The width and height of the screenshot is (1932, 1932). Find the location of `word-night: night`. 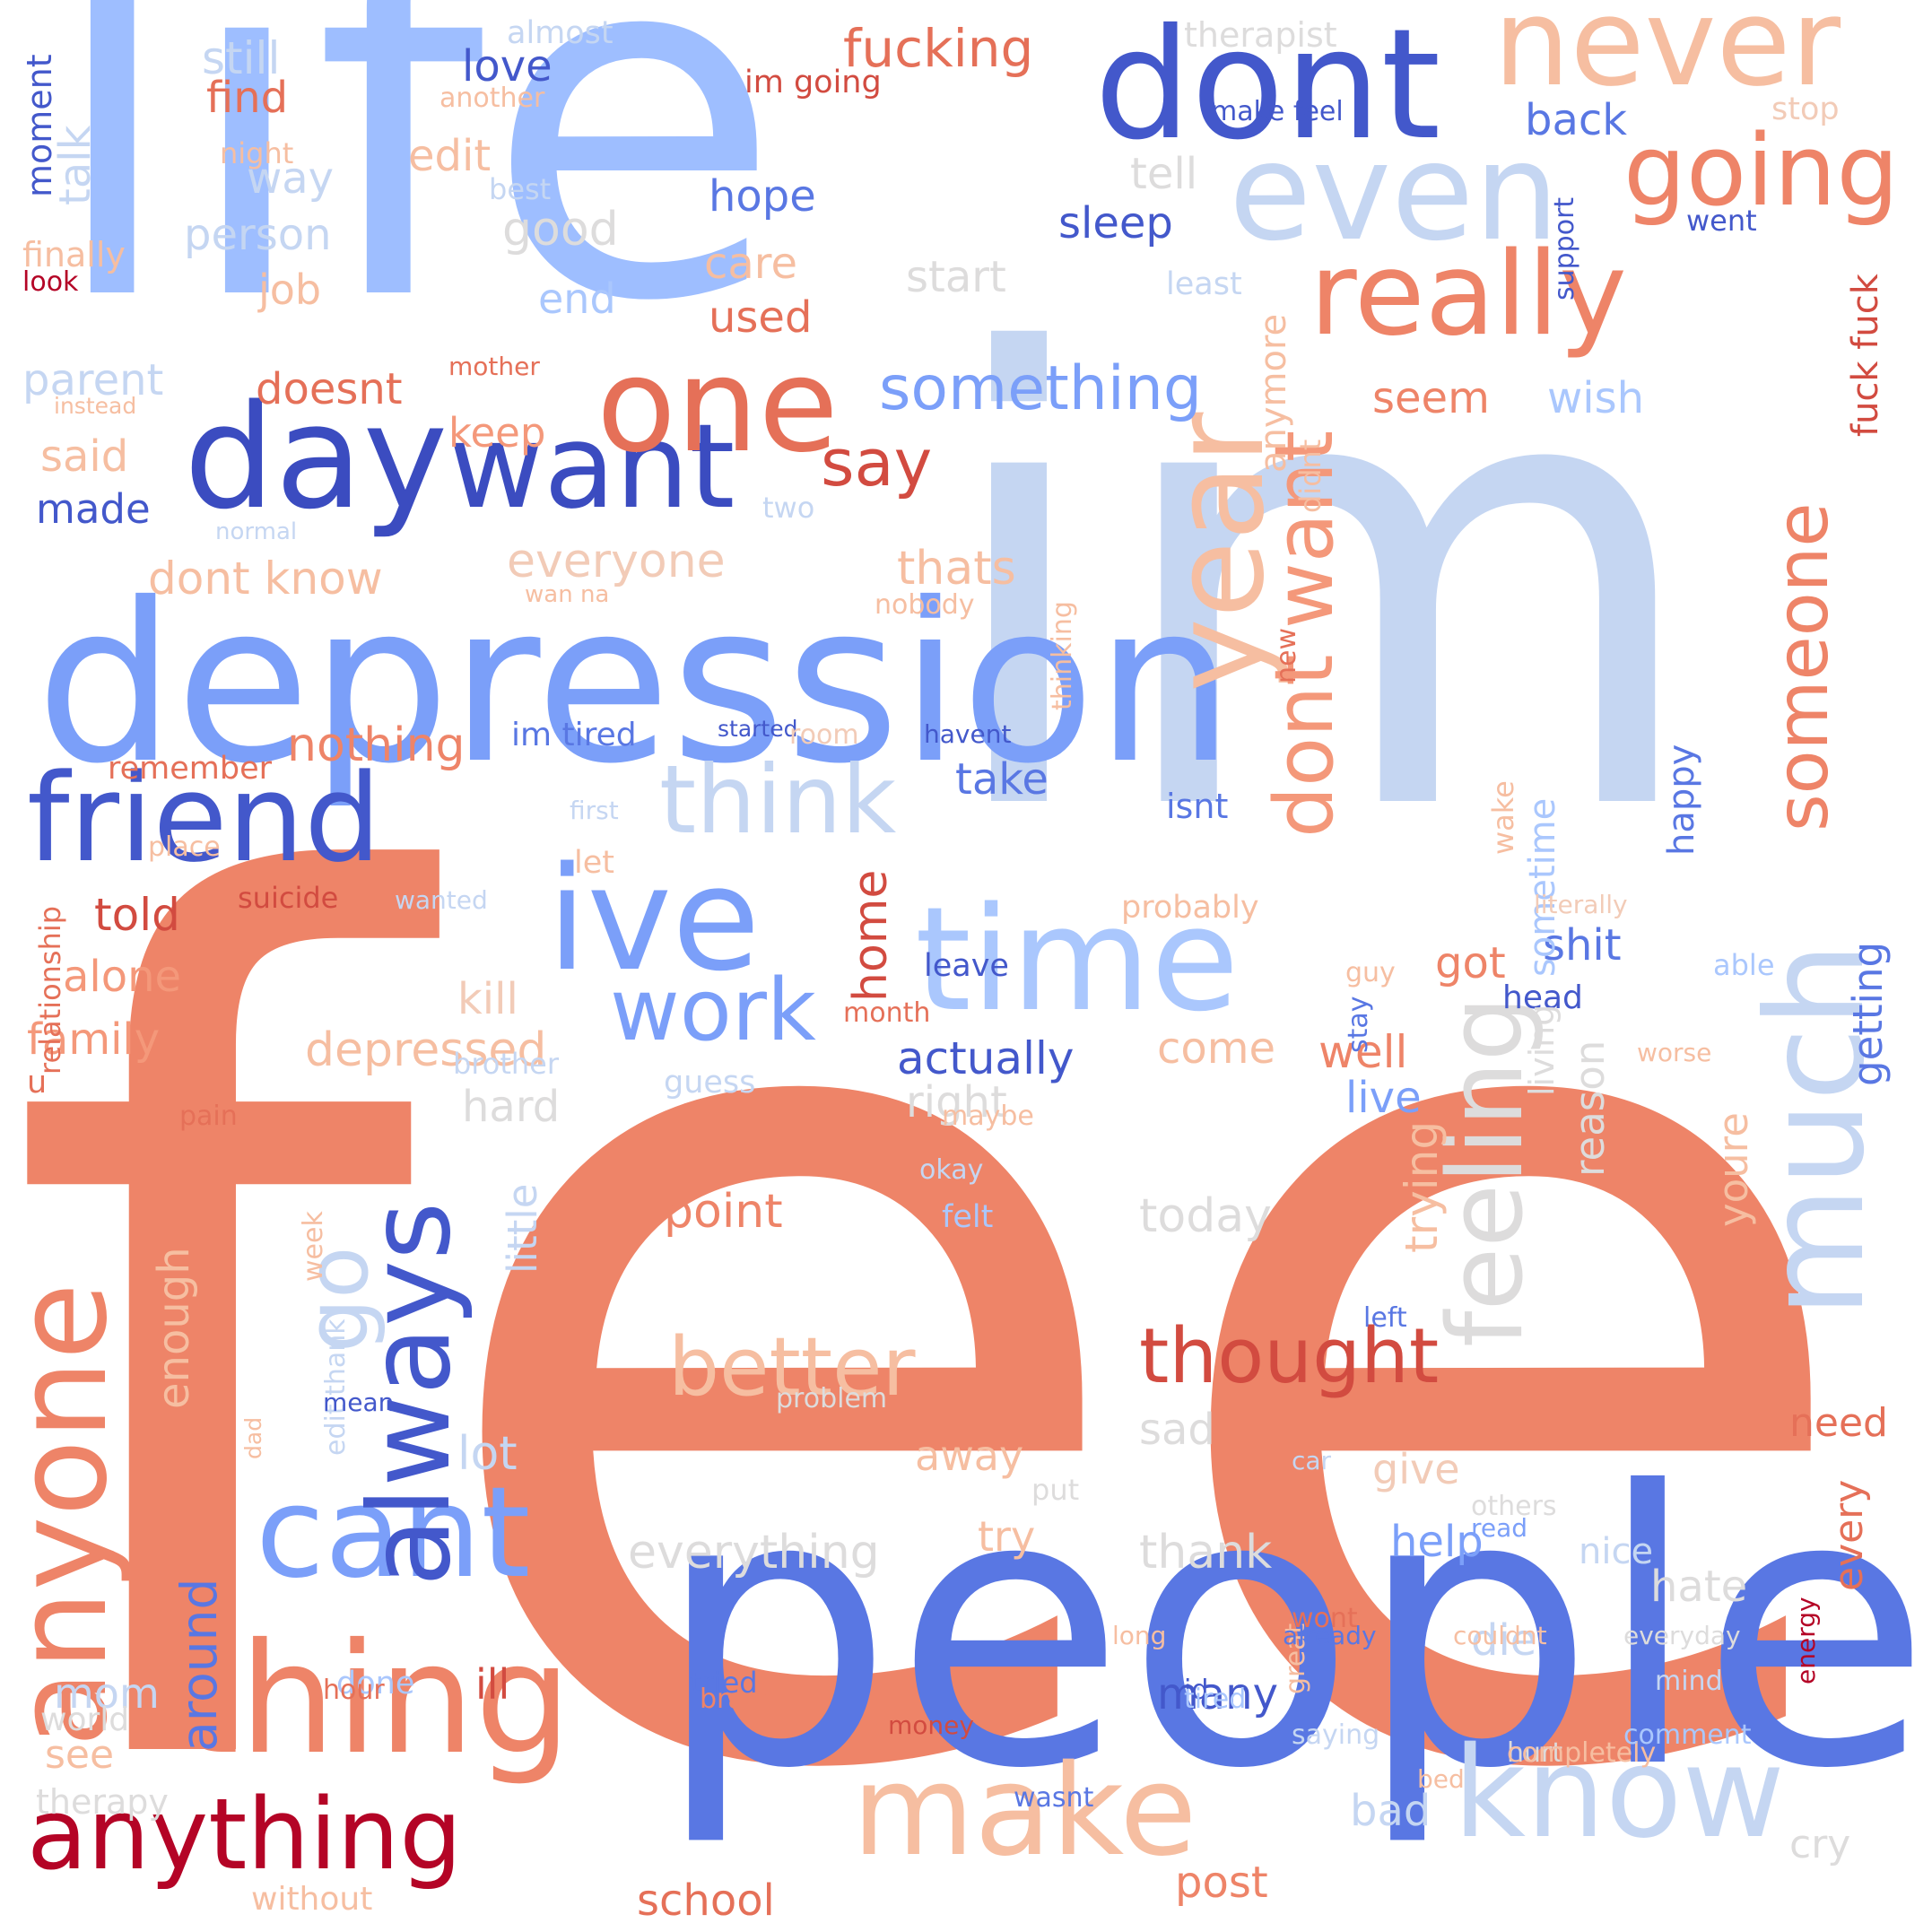

word-night: night is located at coordinates (257, 153).